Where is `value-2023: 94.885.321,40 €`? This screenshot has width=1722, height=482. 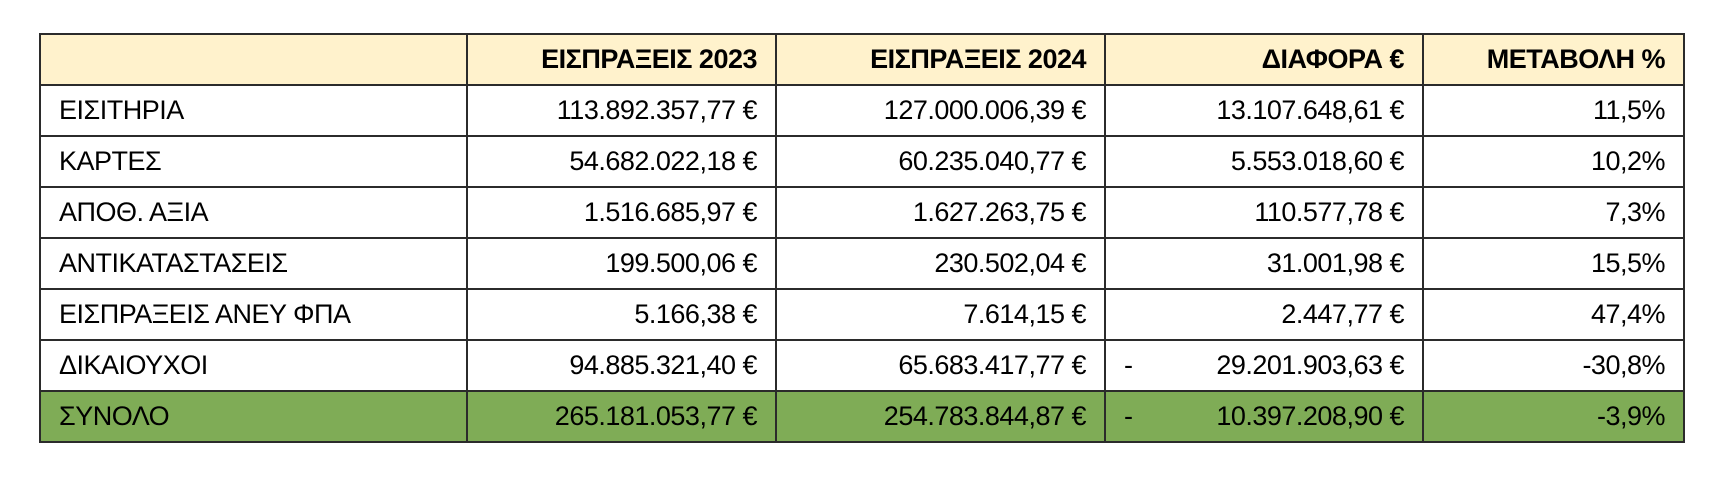 value-2023: 94.885.321,40 € is located at coordinates (621, 365).